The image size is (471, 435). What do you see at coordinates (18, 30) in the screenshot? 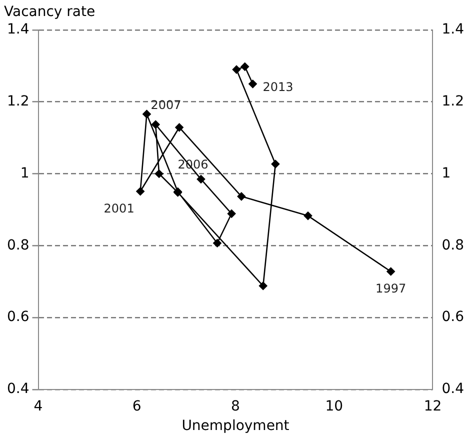
I see `y-tick-label: 1.4` at bounding box center [18, 30].